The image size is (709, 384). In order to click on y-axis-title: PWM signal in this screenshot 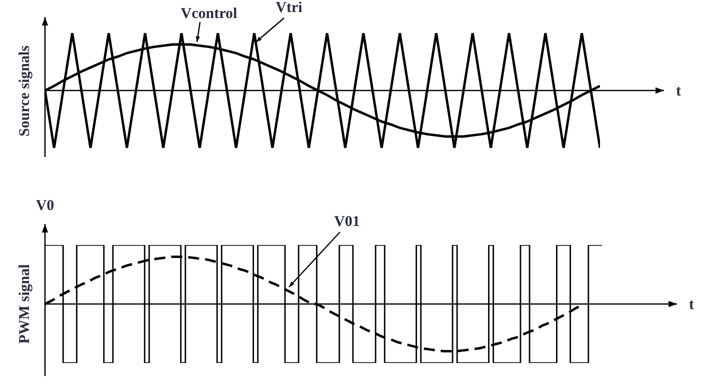, I will do `click(25, 304)`.